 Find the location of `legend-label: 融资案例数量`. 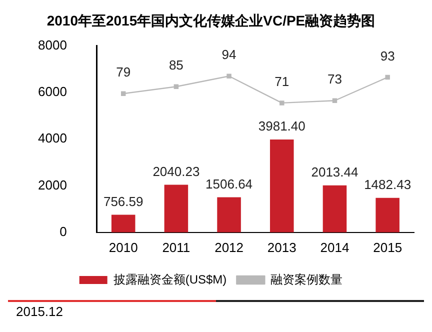

legend-label: 融资案例数量 is located at coordinates (306, 279).